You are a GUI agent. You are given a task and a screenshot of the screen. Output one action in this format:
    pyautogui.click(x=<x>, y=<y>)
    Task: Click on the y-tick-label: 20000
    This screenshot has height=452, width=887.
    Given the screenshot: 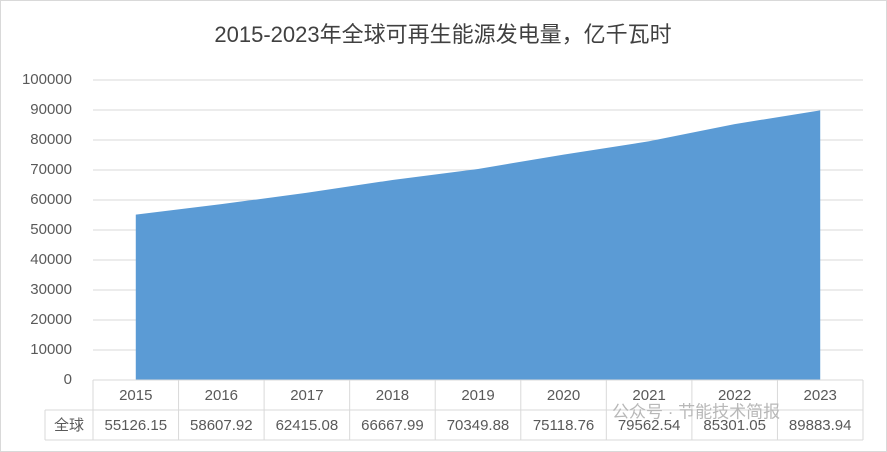 What is the action you would take?
    pyautogui.click(x=51, y=319)
    